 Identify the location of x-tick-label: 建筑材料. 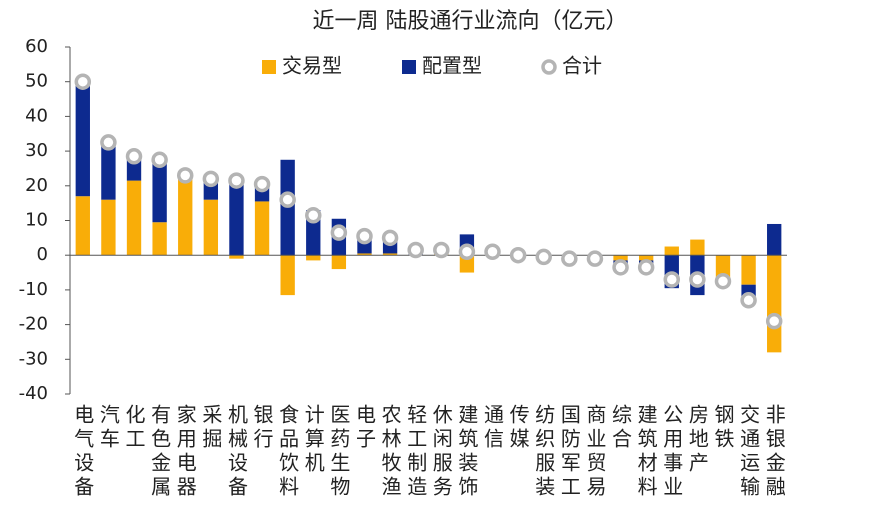
(646, 452).